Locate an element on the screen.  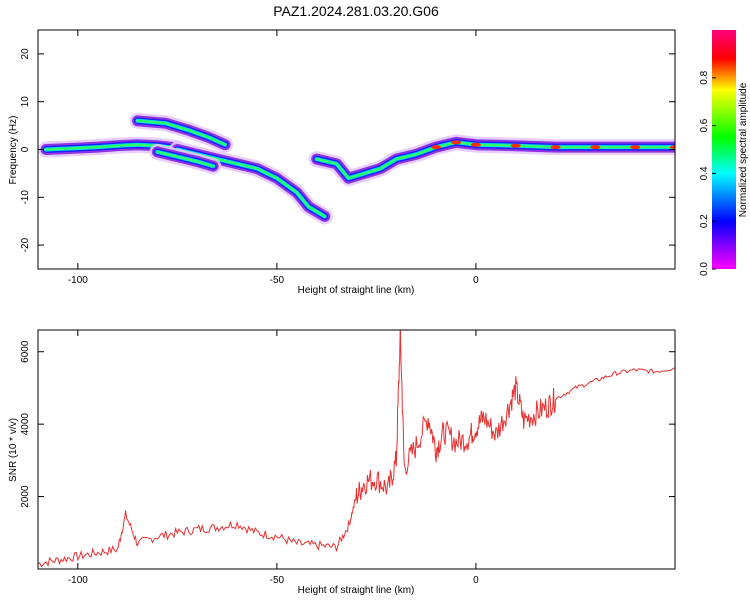
colorbar-bar is located at coordinates (724, 149).